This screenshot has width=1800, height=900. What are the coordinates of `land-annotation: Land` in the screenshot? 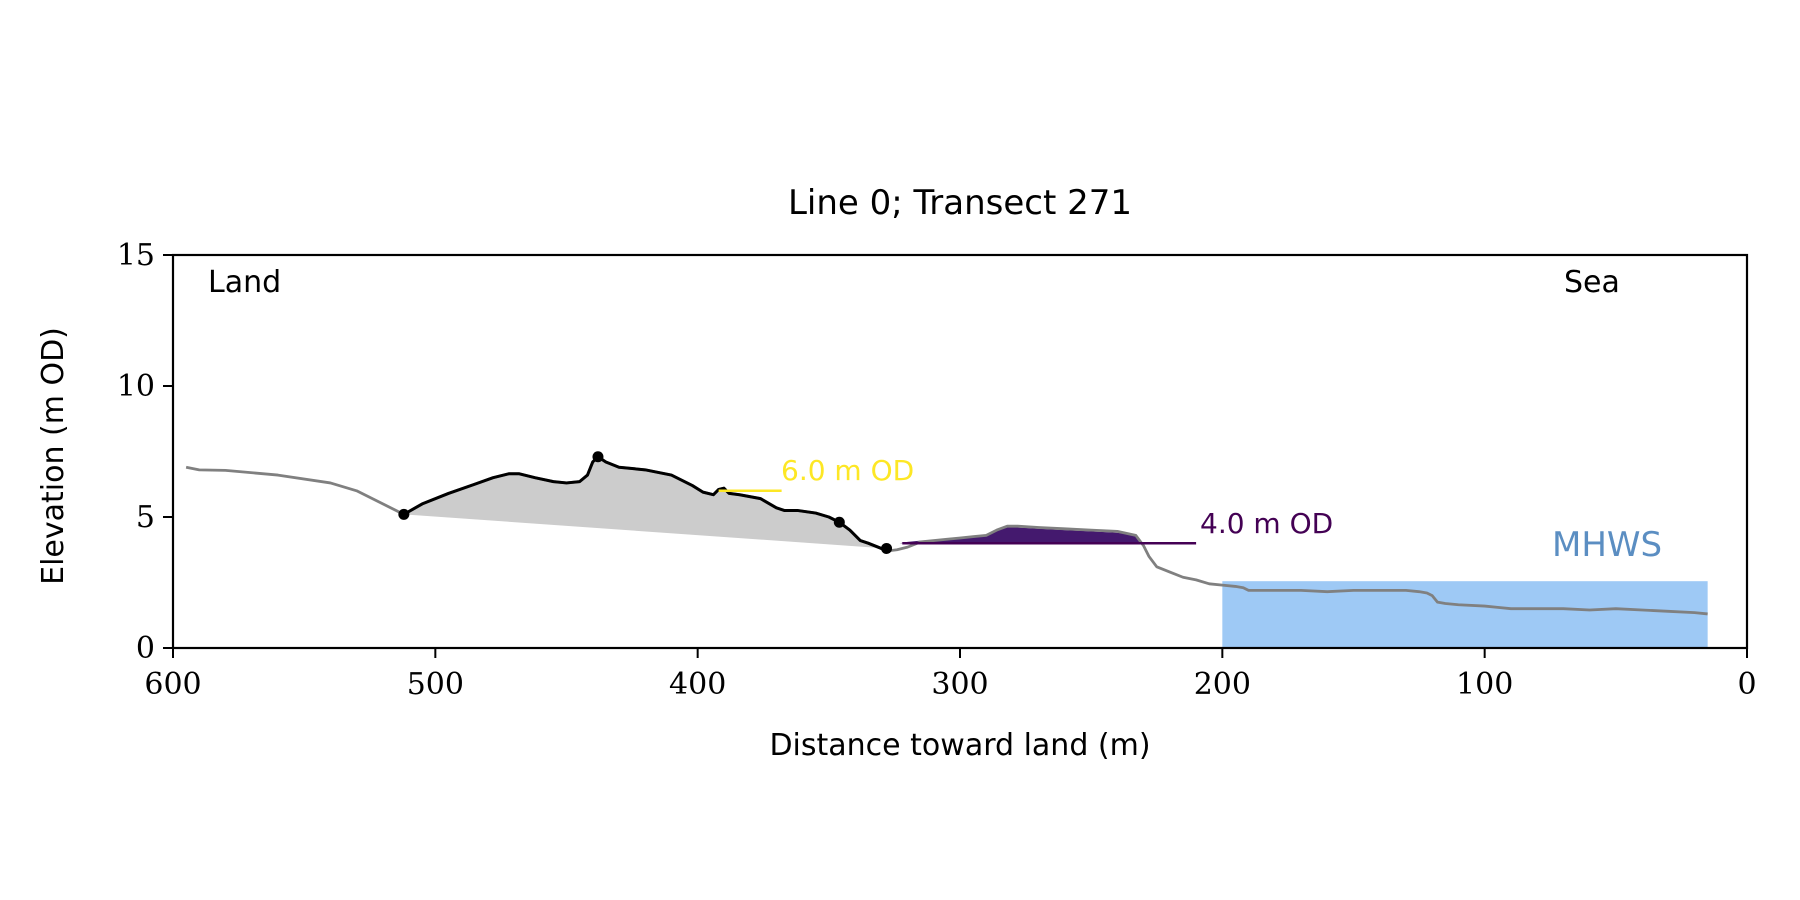 It's located at (244, 282).